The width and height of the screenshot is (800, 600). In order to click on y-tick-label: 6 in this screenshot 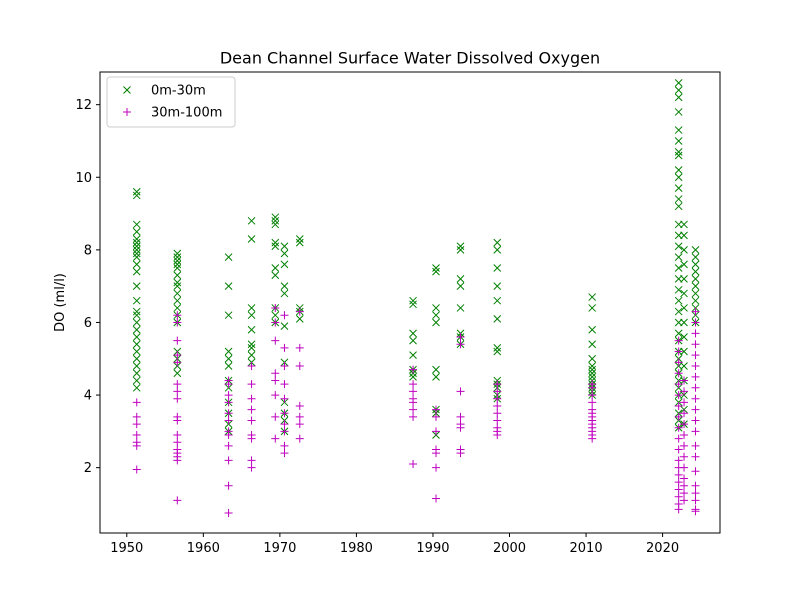, I will do `click(88, 323)`.